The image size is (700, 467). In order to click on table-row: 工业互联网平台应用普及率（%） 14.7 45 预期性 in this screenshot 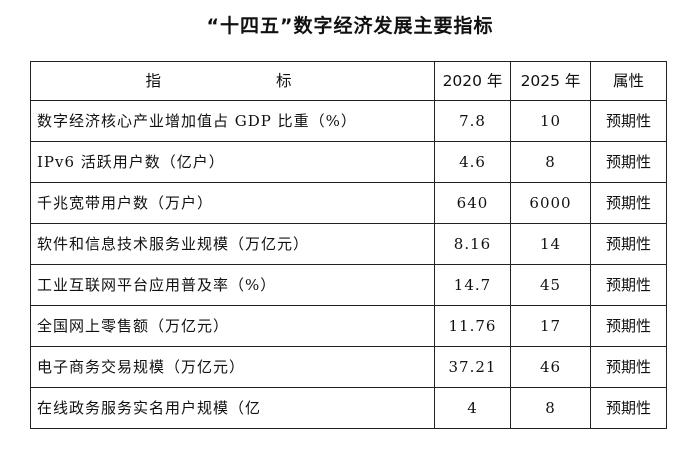, I will do `click(348, 285)`.